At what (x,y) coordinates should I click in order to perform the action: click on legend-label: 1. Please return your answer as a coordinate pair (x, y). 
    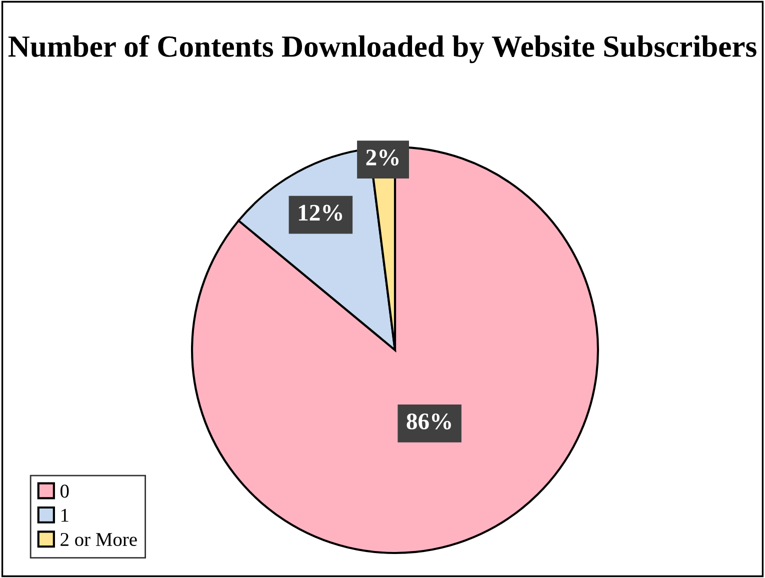
    Looking at the image, I should click on (64, 515).